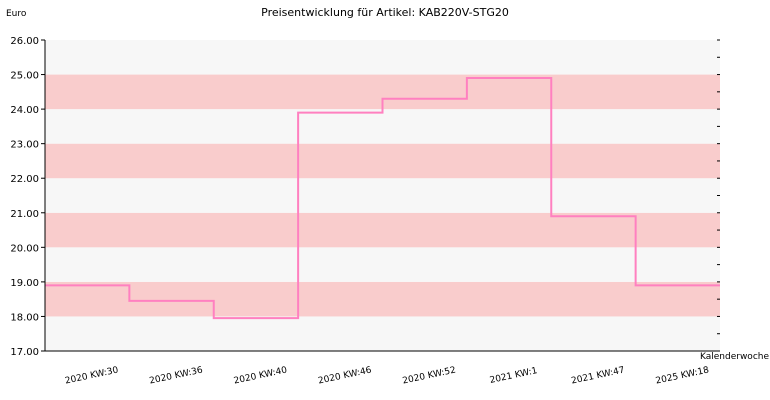  Describe the element at coordinates (24, 248) in the screenshot. I see `y-tick-label: 20.00` at that location.